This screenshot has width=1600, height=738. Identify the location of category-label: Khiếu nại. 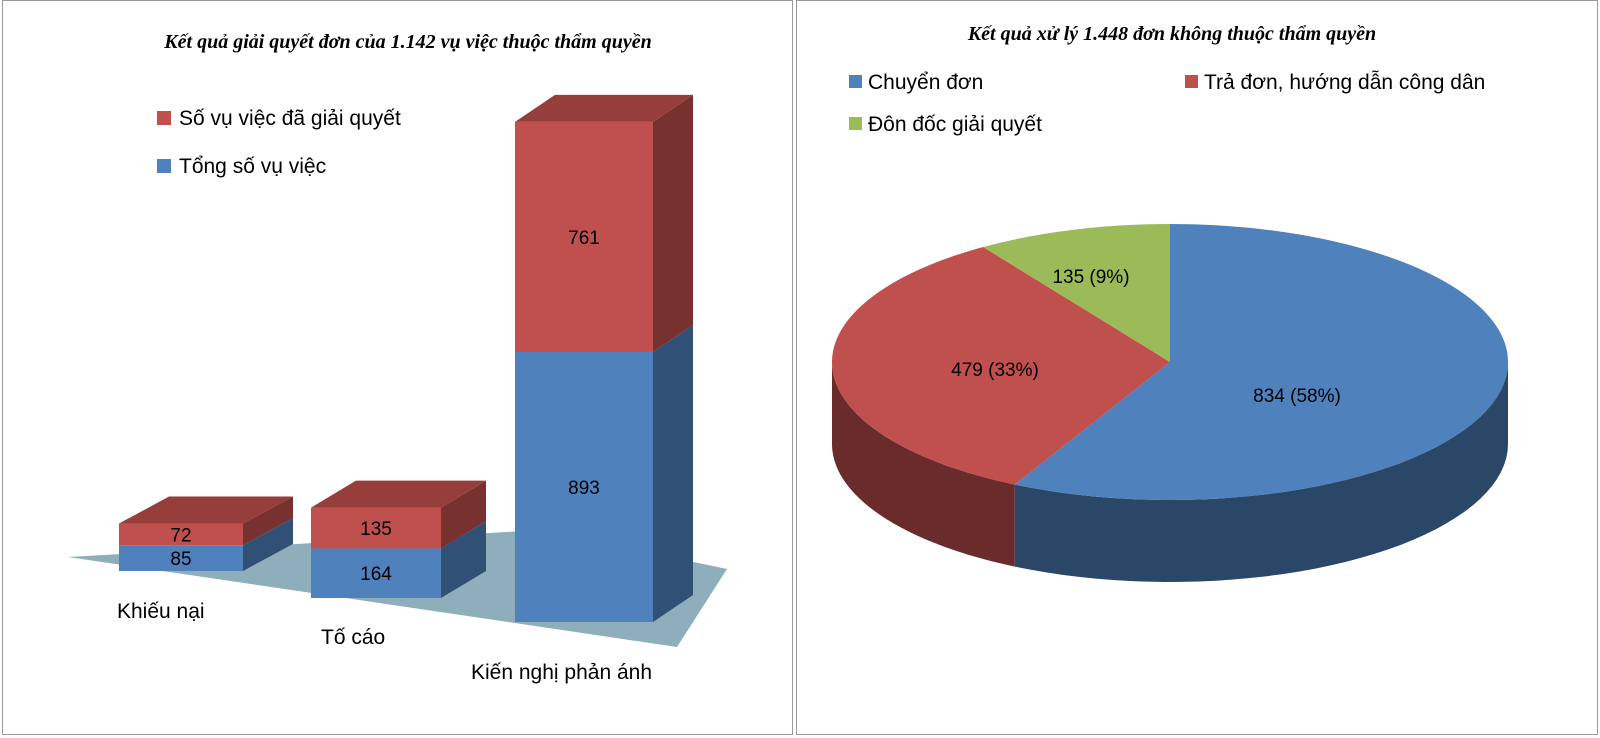
(161, 611).